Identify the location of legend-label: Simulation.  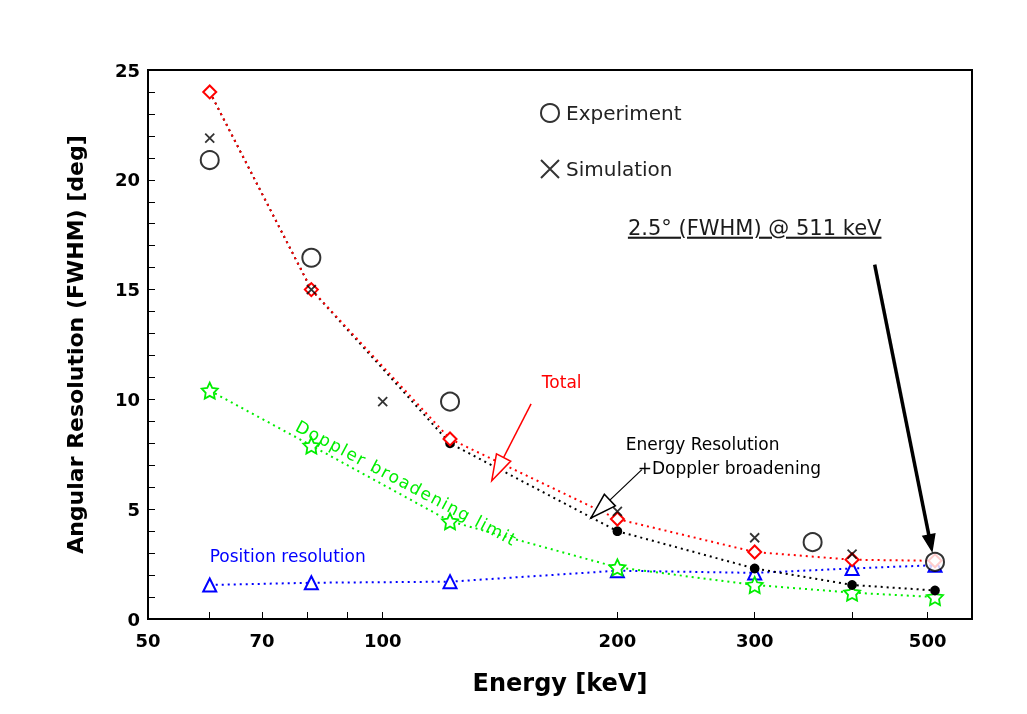
(619, 169).